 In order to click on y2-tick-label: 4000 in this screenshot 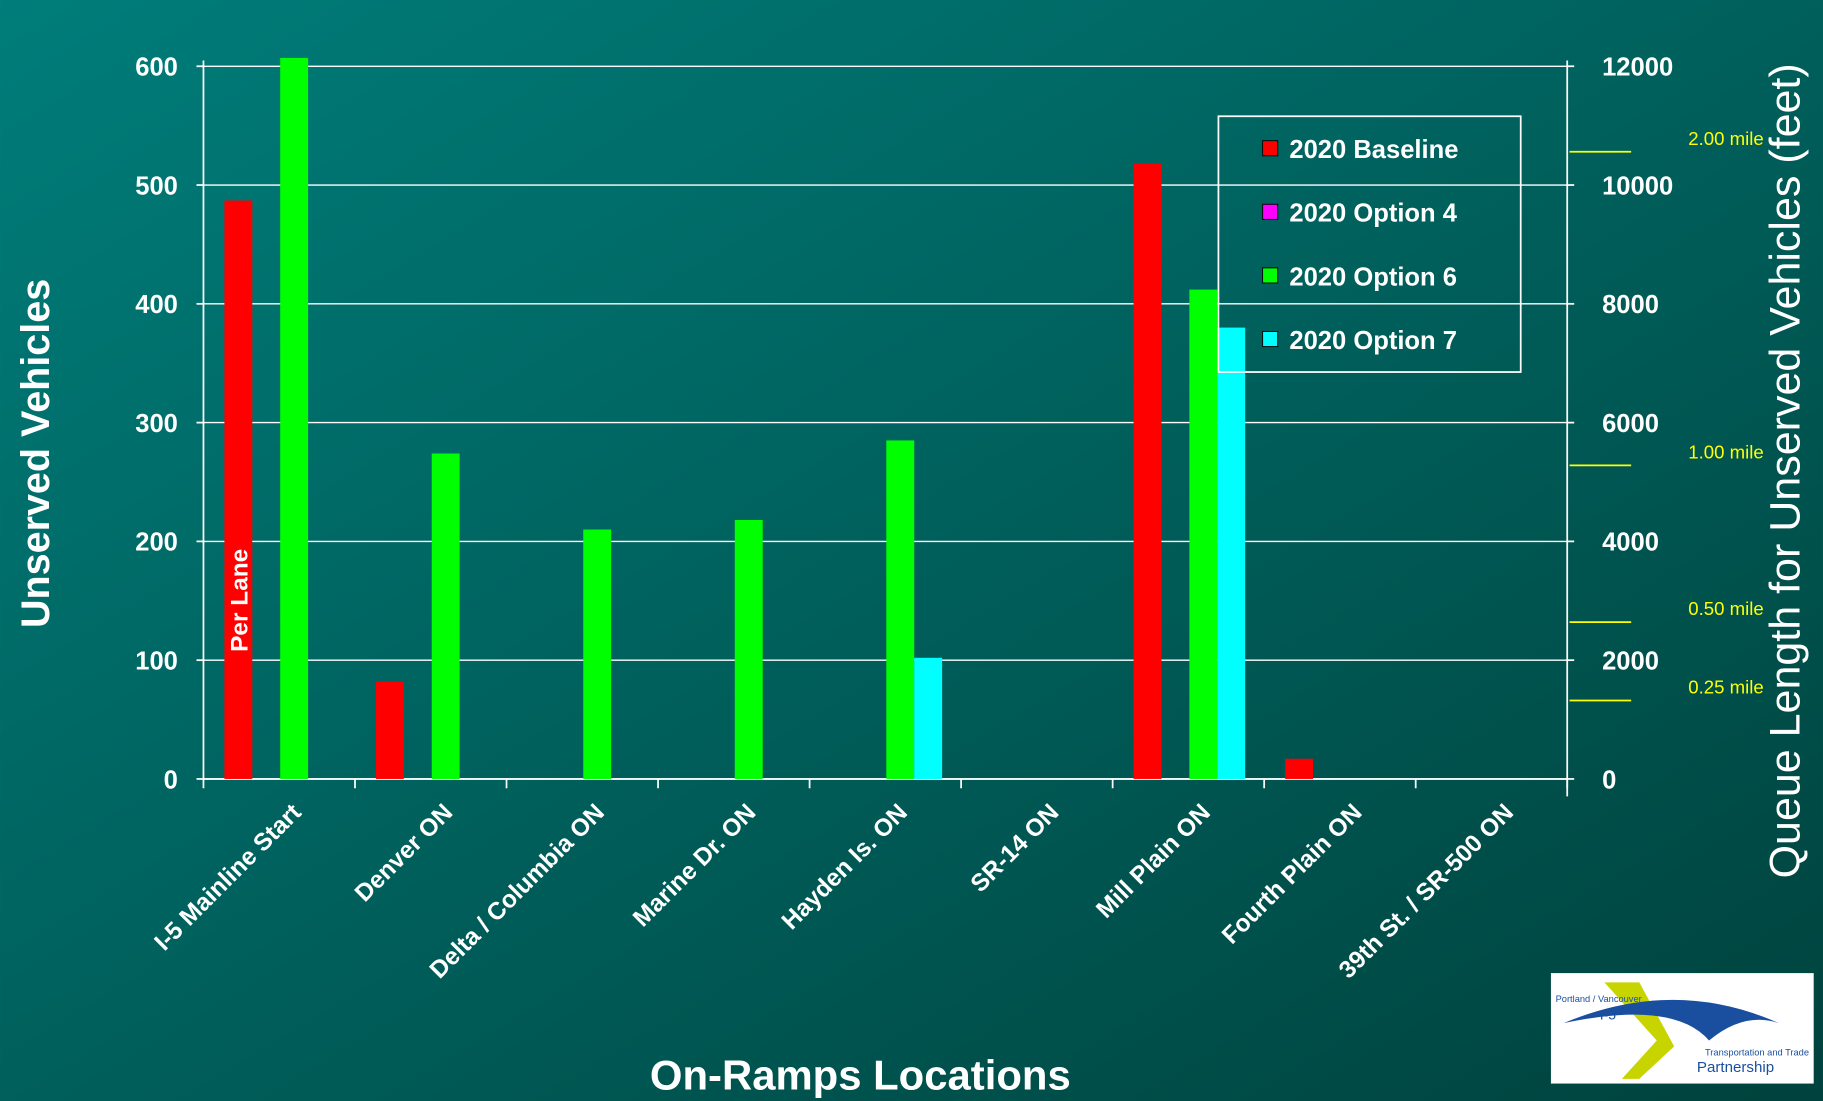, I will do `click(1630, 543)`.